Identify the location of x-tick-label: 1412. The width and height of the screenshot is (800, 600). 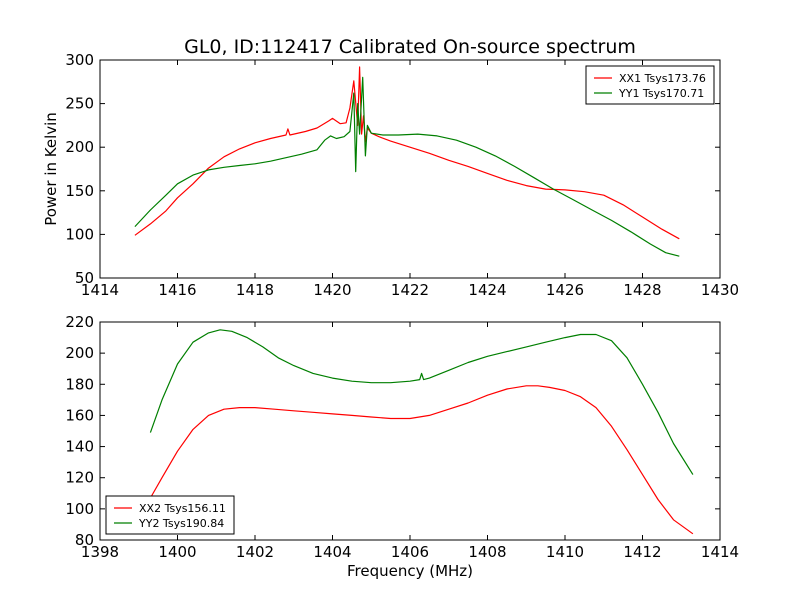
(642, 552).